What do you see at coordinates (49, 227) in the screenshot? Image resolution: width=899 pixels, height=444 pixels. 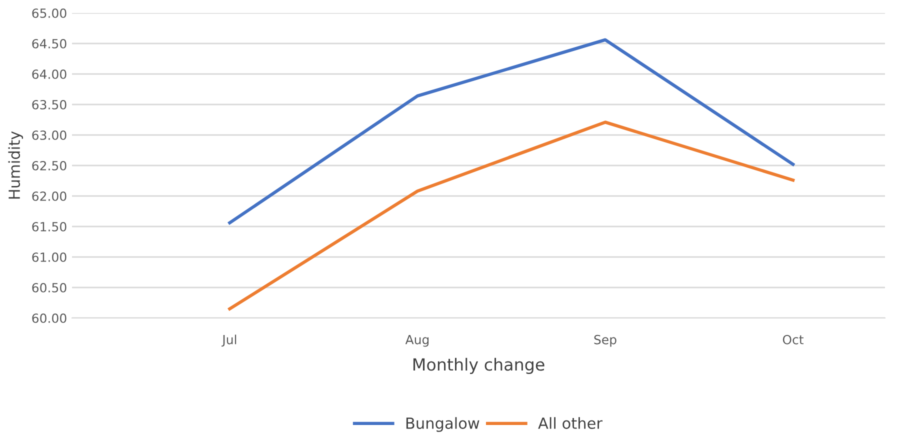 I see `y-tick-label: 61.50` at bounding box center [49, 227].